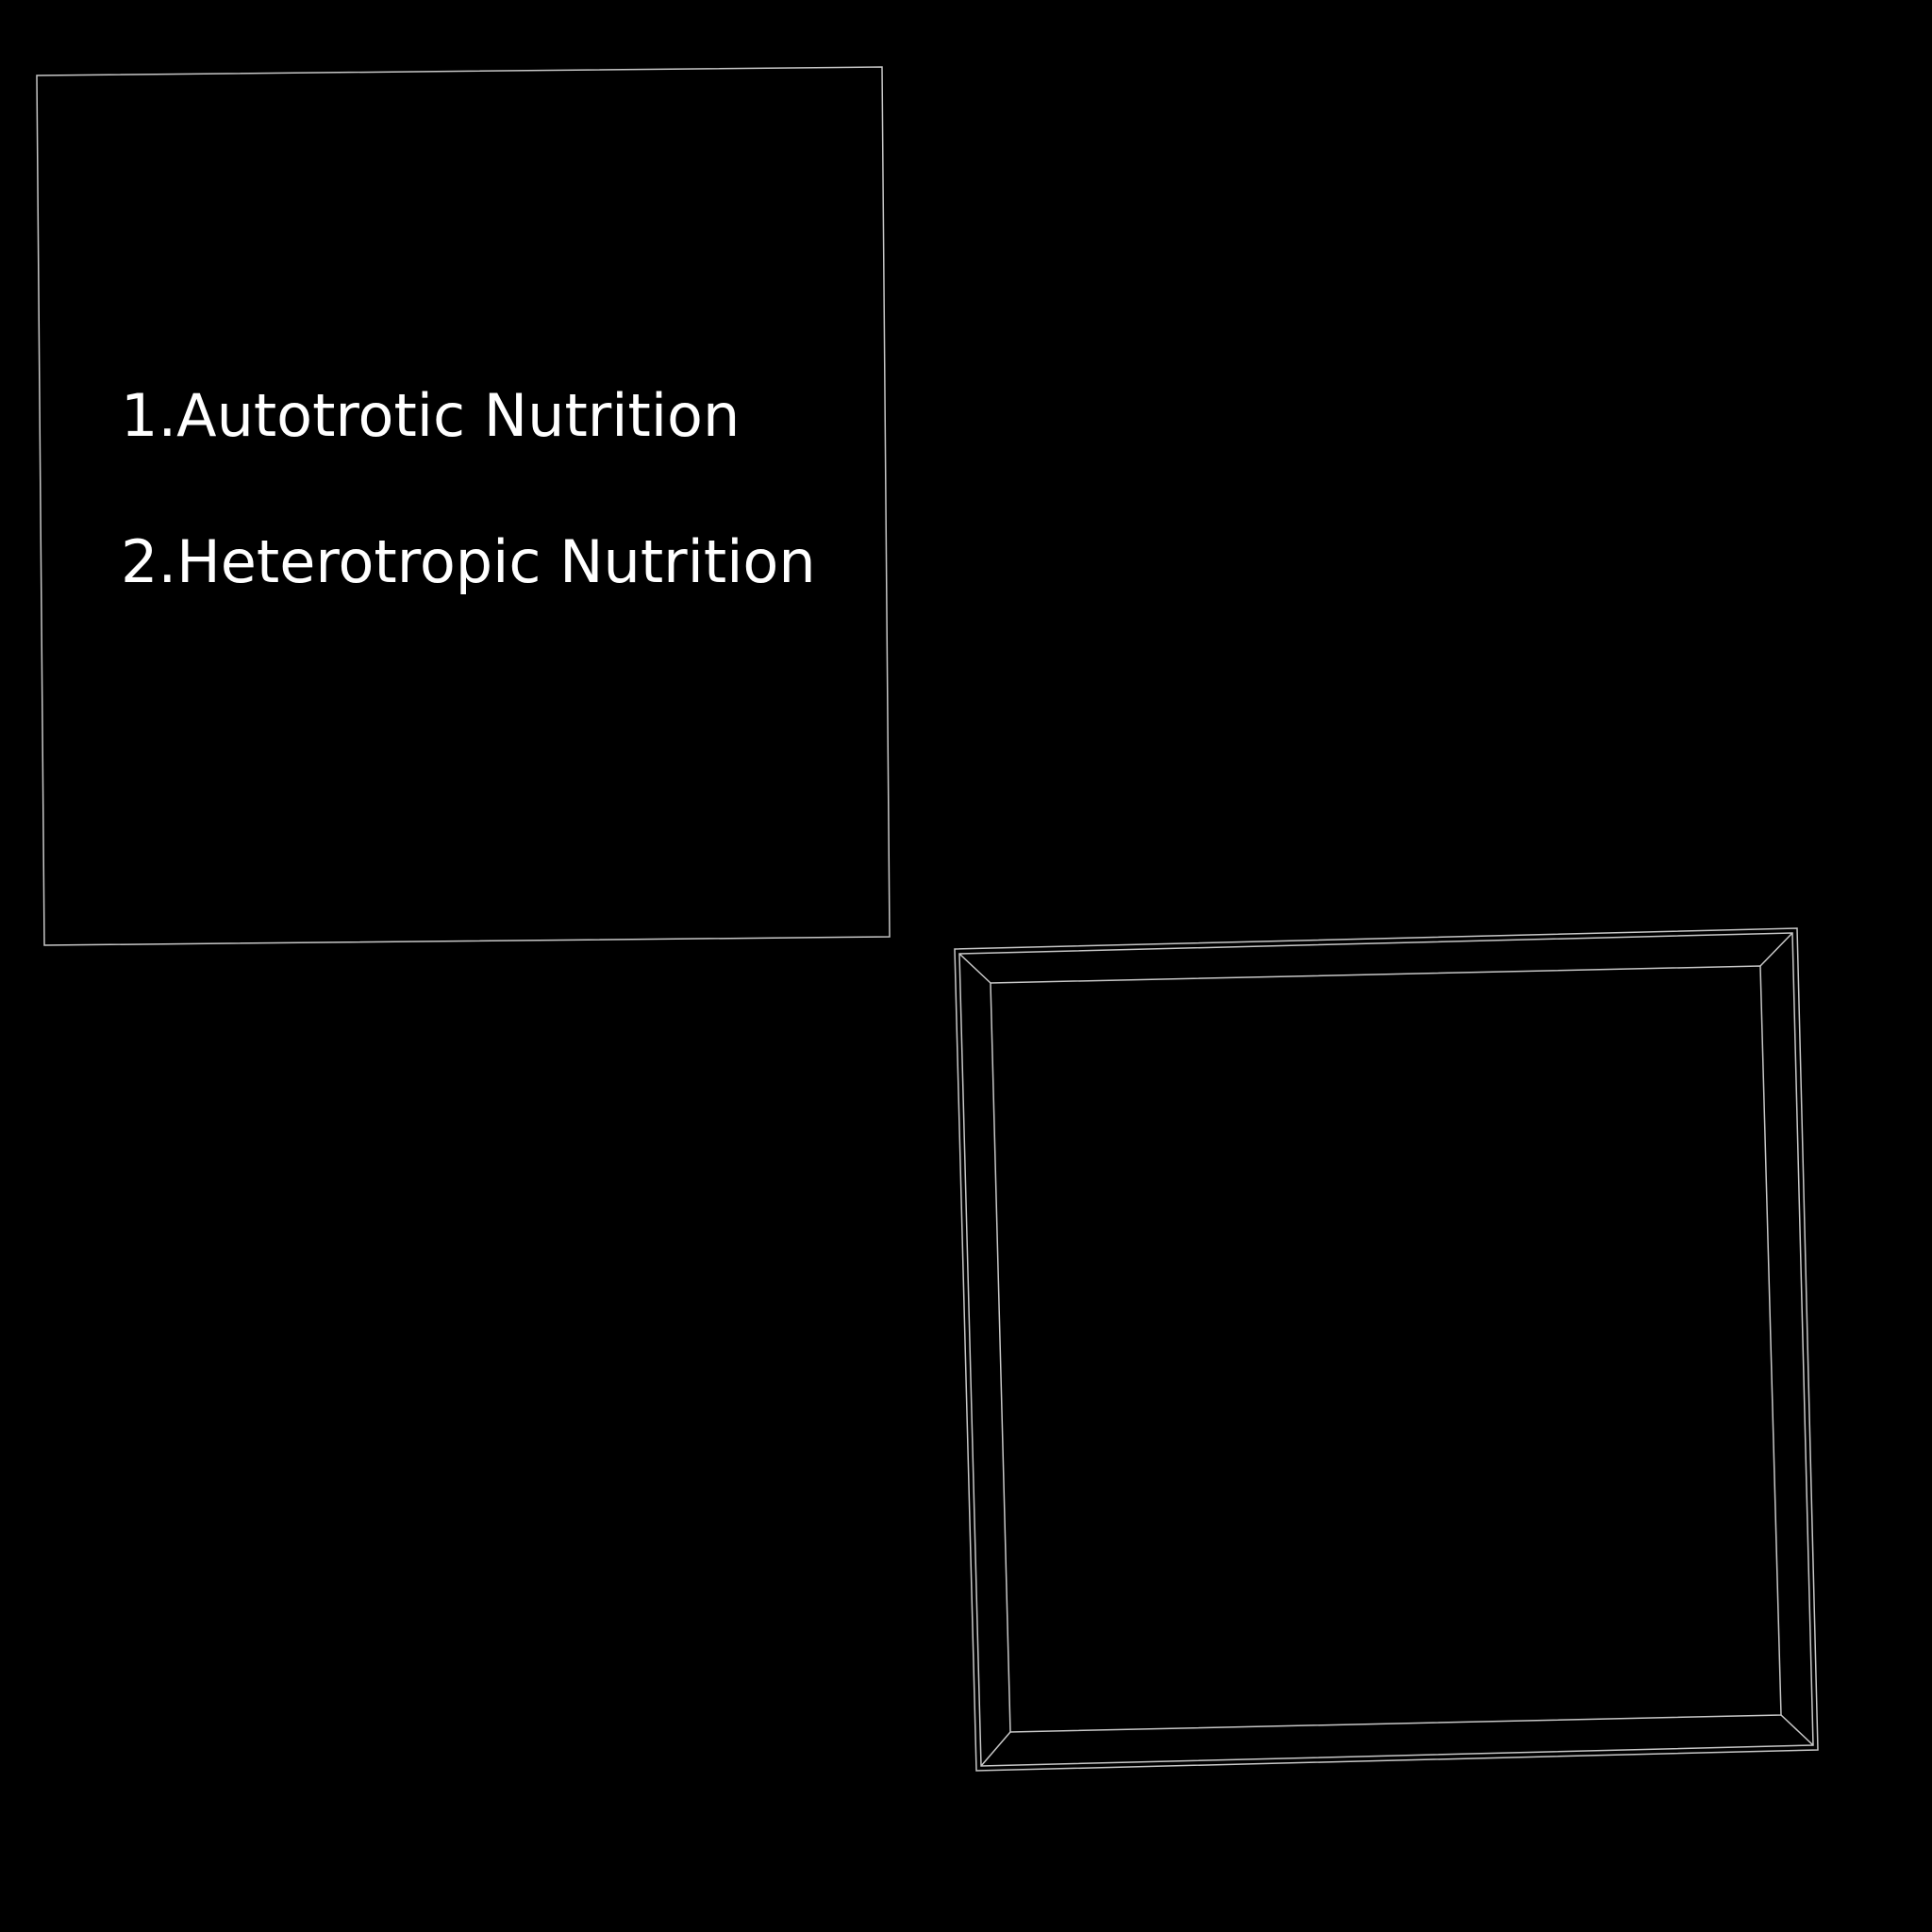 The width and height of the screenshot is (1932, 1932). I want to click on list-item-heterotropic-nutrition: 2.Heterotropic Nutrition, so click(469, 561).